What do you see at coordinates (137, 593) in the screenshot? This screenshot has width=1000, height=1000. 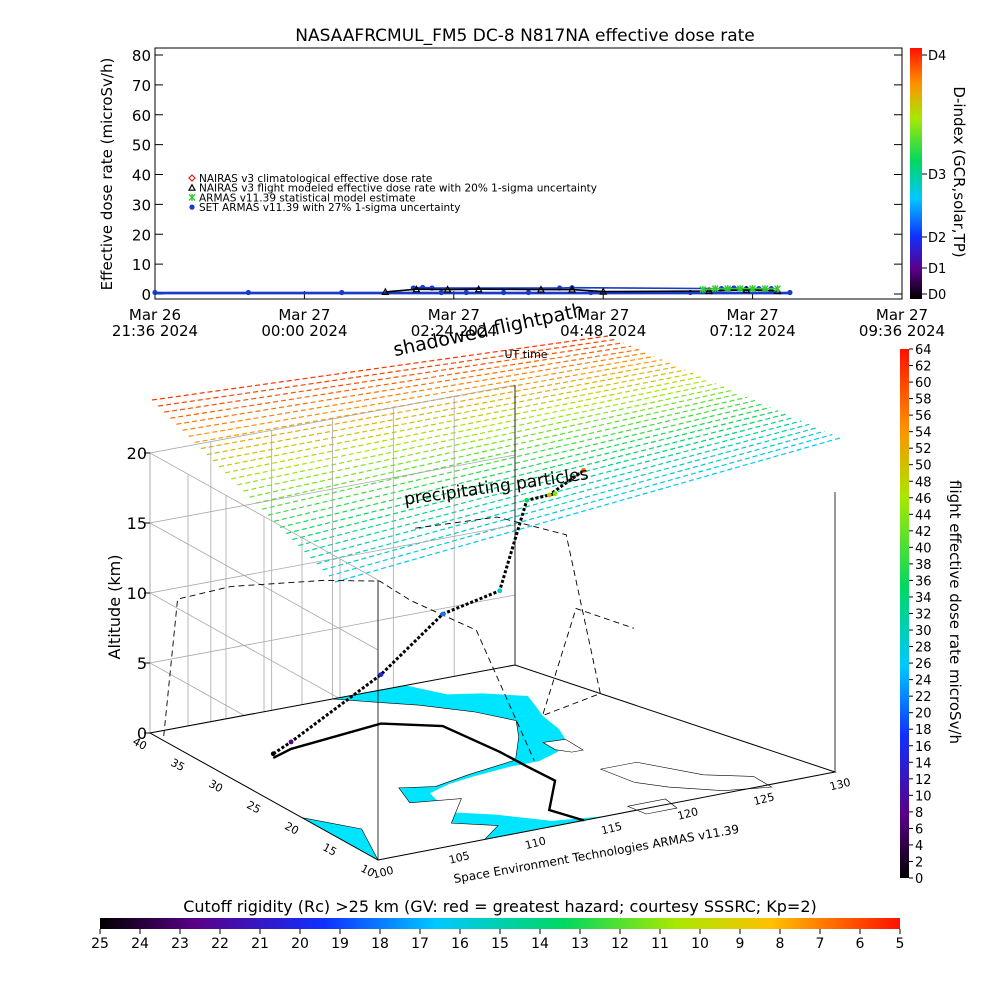 I see `altitude-tick-label: 10` at bounding box center [137, 593].